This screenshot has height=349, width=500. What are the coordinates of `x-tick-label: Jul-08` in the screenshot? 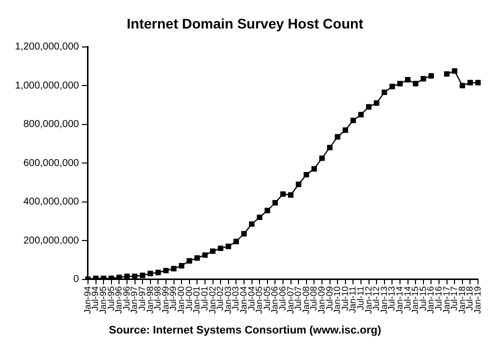 It's located at (313, 298).